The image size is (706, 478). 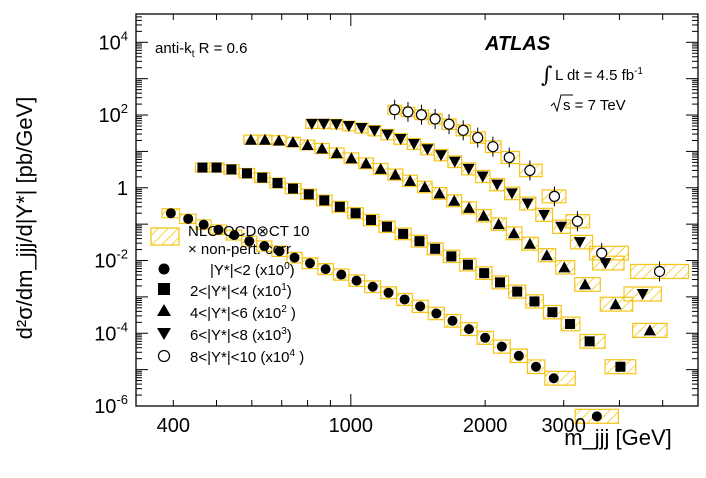 I want to click on legend-entry-2-pre: 4<|Y*|<6 (x10, so click(x=235, y=313).